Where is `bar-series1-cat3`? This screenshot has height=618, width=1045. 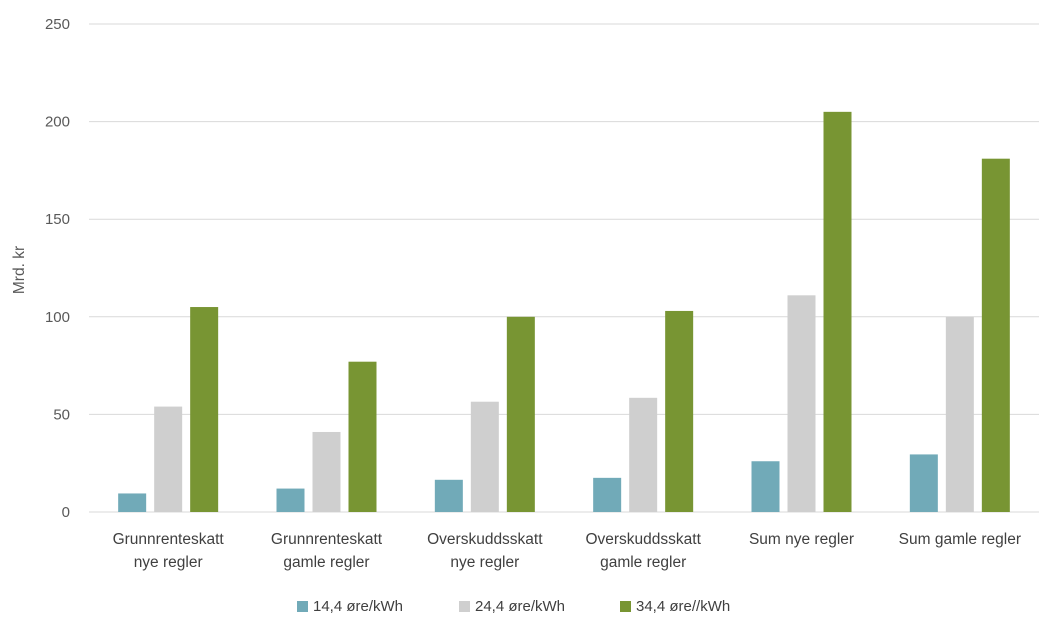
bar-series1-cat3 is located at coordinates (643, 454).